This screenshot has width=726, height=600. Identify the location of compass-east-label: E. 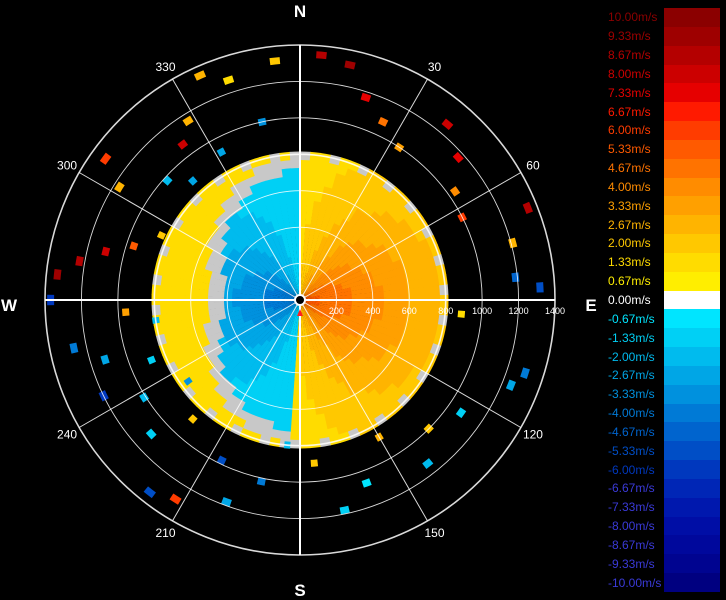
(590, 305).